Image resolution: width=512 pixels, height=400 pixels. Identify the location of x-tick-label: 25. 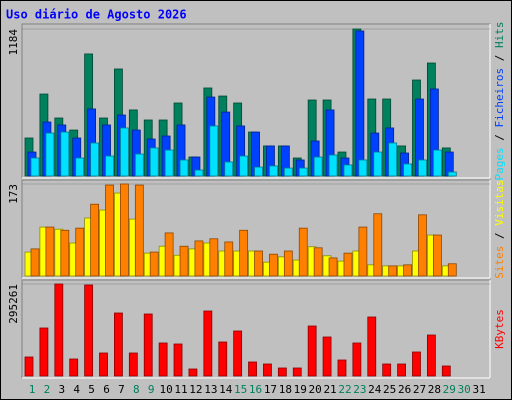
(389, 389).